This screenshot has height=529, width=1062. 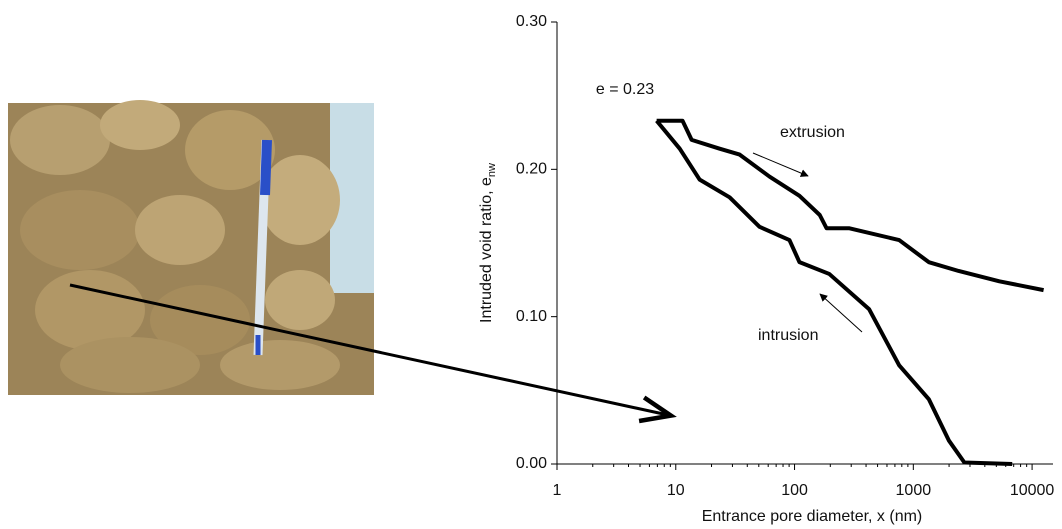 I want to click on y-axis-label: Intruded void ratio, enw, so click(x=488, y=243).